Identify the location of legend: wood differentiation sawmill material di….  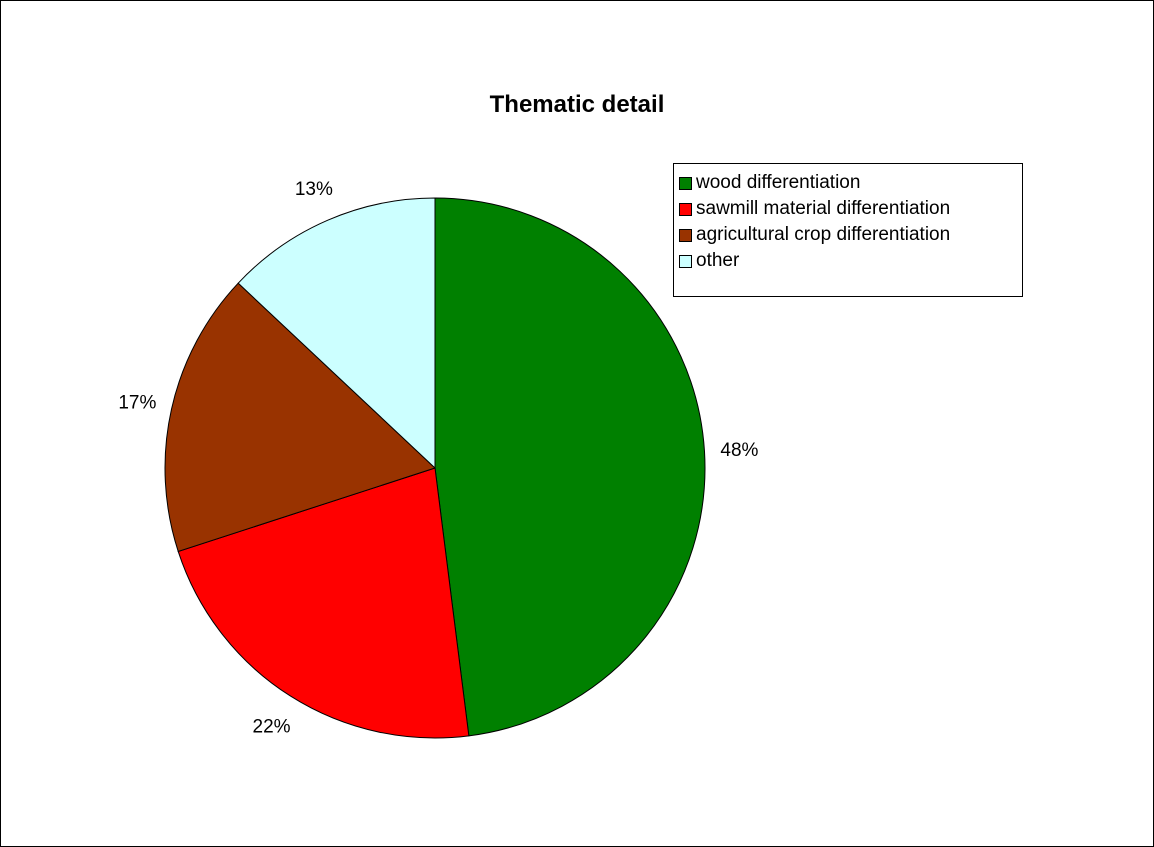
(848, 230).